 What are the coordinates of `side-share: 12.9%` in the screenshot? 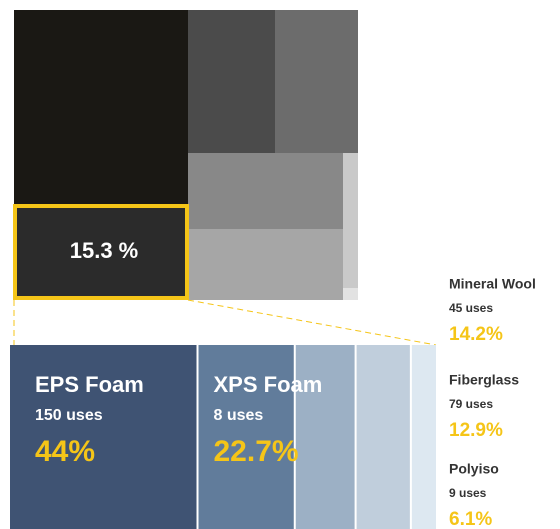 It's located at (476, 430).